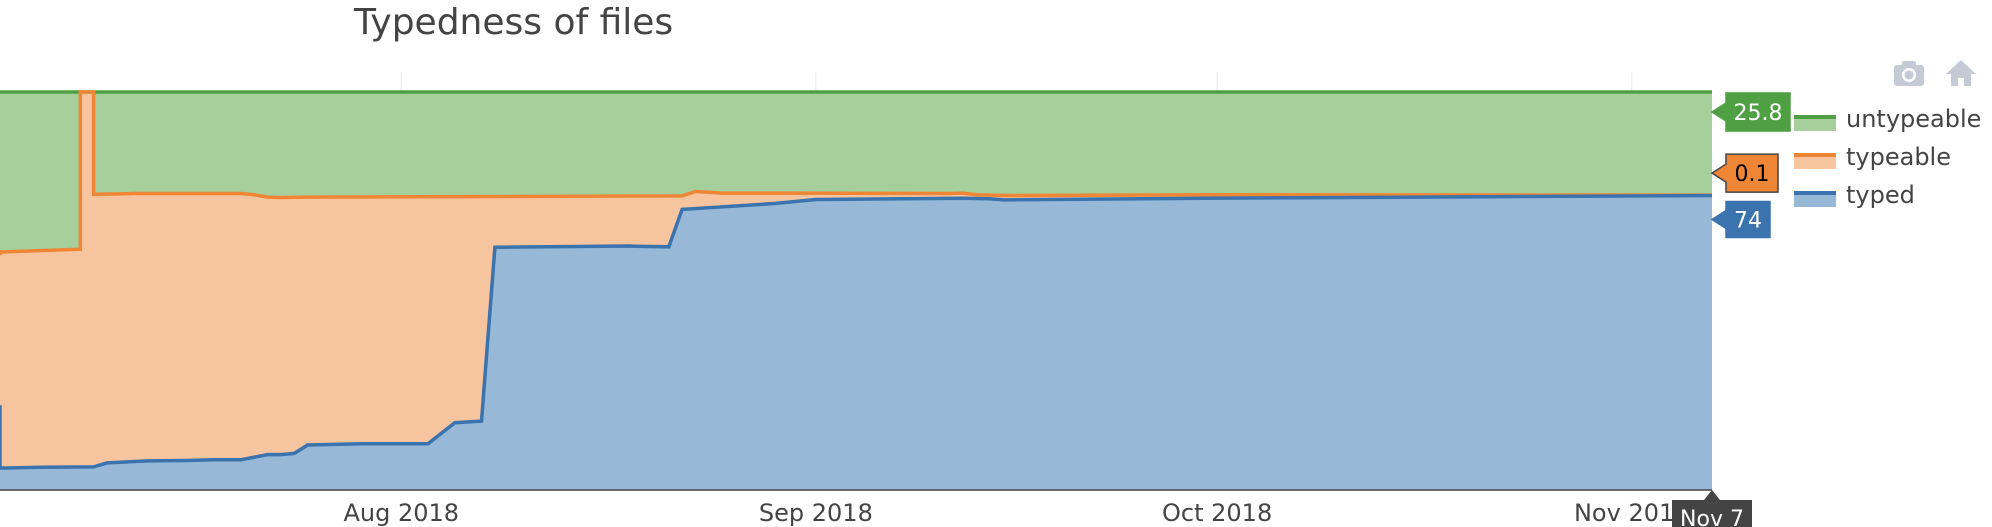 Image resolution: width=1992 pixels, height=527 pixels. I want to click on hover-typeable: 0.1, so click(1744, 173).